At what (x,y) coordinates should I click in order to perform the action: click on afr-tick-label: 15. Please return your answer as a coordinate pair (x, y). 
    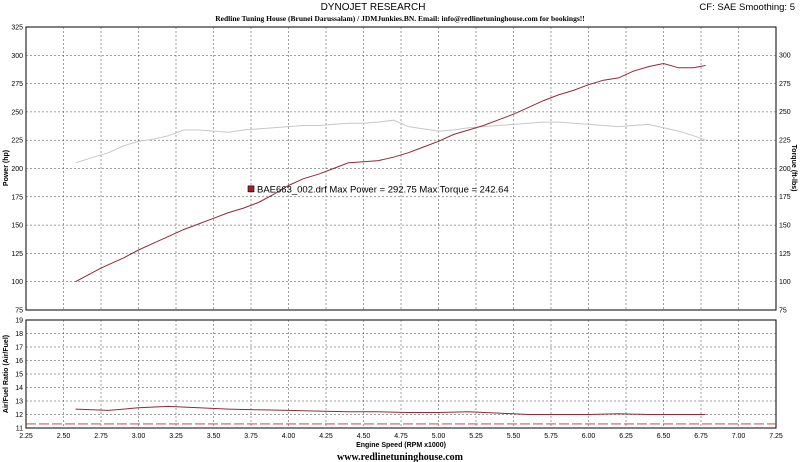
    Looking at the image, I should click on (19, 375).